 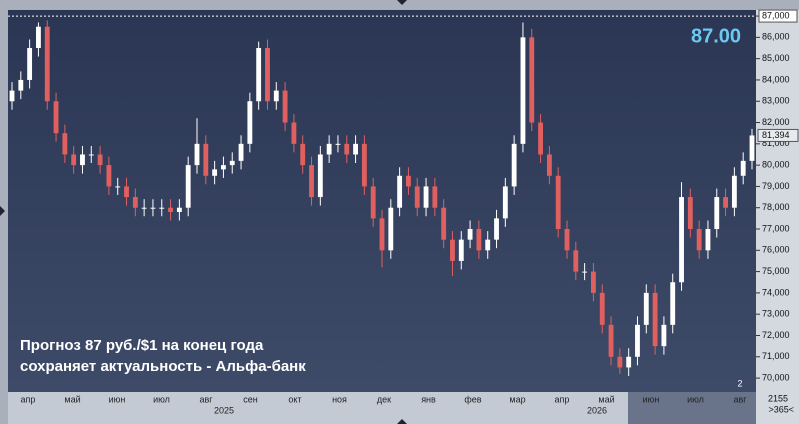 I want to click on corner, so click(x=777, y=408).